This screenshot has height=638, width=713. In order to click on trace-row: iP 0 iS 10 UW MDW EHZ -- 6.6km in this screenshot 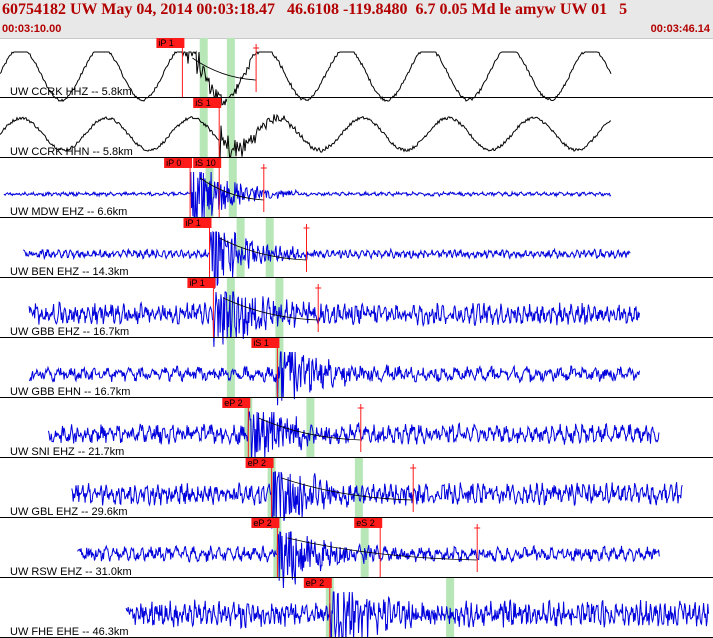, I will do `click(356, 191)`.